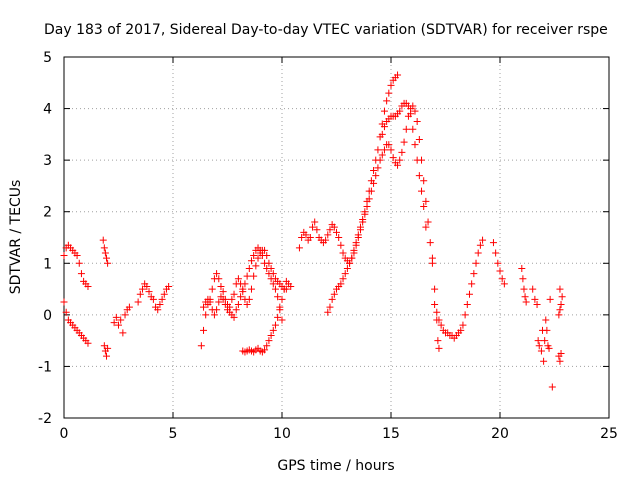  What do you see at coordinates (391, 434) in the screenshot?
I see `x-tick-label: 15` at bounding box center [391, 434].